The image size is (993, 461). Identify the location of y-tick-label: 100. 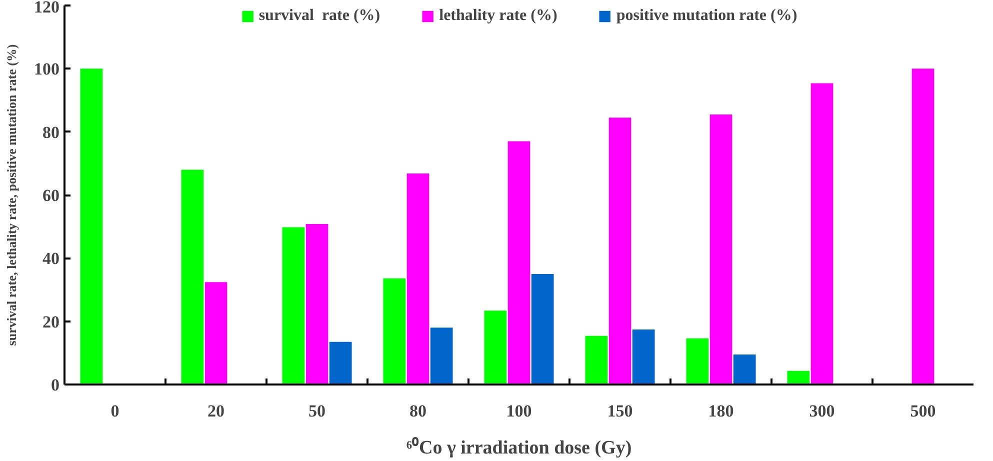
(47, 69).